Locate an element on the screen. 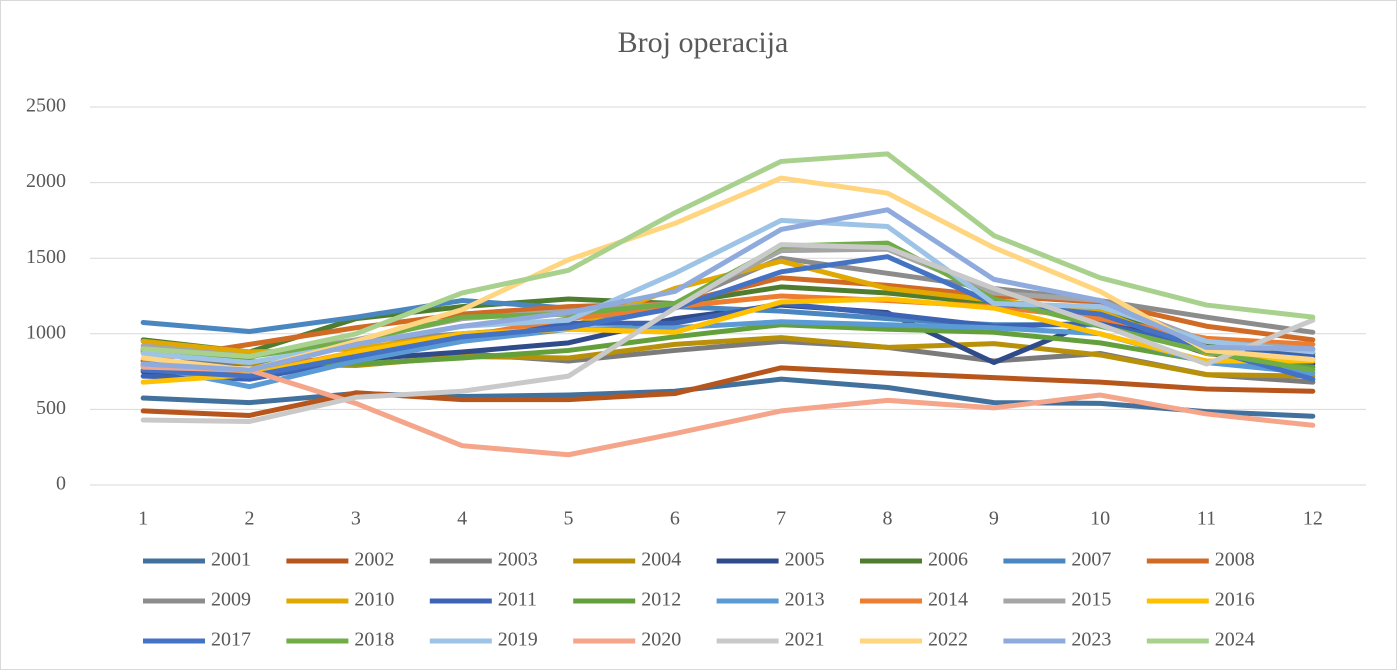 The image size is (1397, 670). x-tick-label: 3 is located at coordinates (356, 519).